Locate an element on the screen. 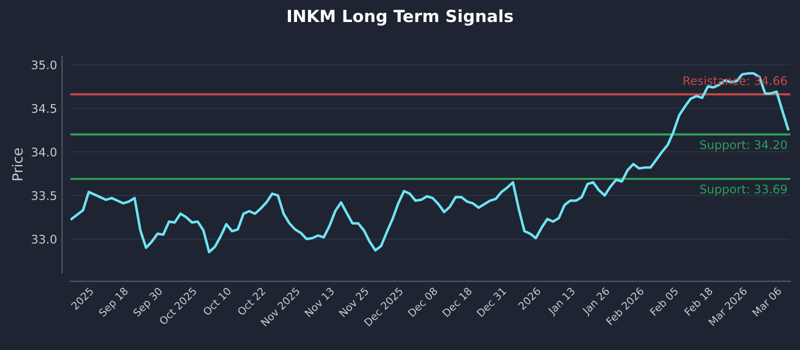  x-tick-label: Jan 26 is located at coordinates (596, 301).